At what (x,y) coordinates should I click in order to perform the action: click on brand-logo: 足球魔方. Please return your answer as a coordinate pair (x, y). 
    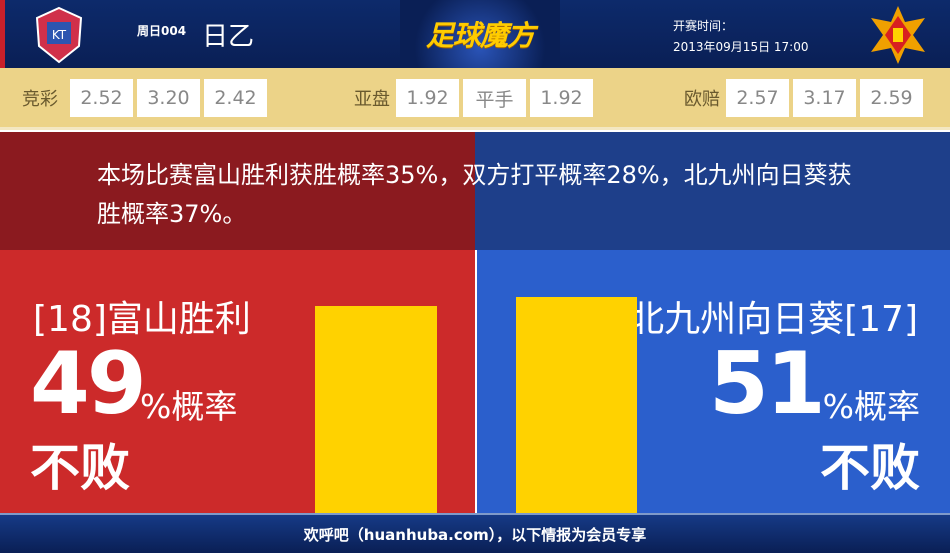
    Looking at the image, I should click on (480, 34).